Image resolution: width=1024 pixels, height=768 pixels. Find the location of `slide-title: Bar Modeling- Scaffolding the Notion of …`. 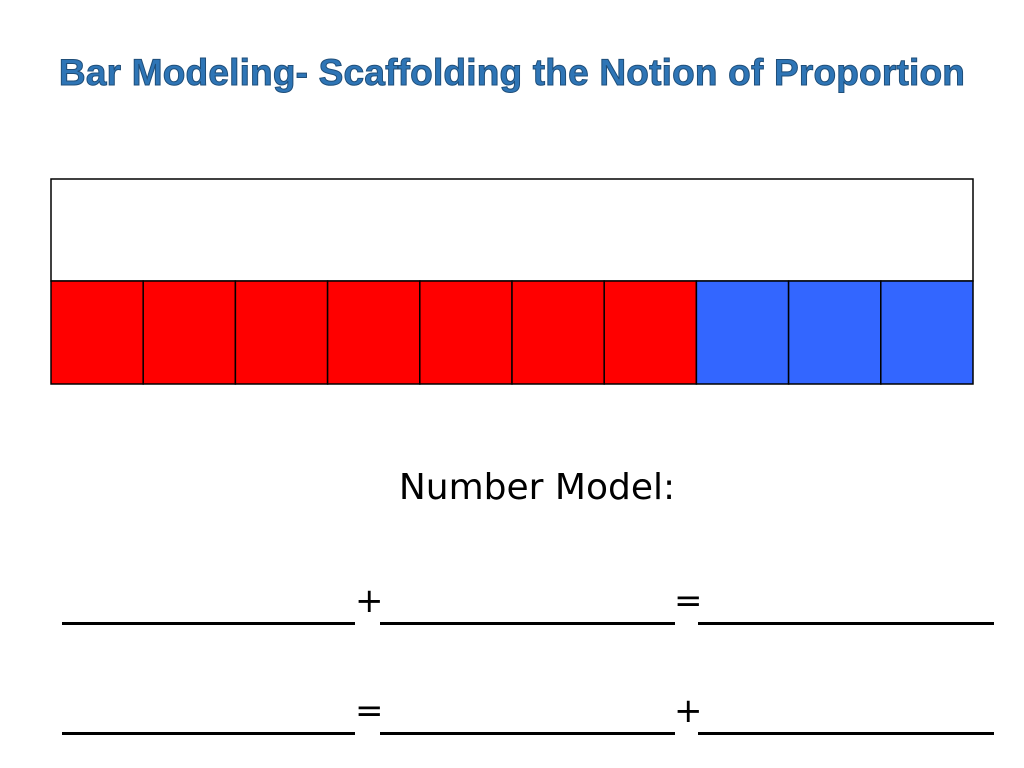

slide-title: Bar Modeling- Scaffolding the Notion of … is located at coordinates (512, 73).